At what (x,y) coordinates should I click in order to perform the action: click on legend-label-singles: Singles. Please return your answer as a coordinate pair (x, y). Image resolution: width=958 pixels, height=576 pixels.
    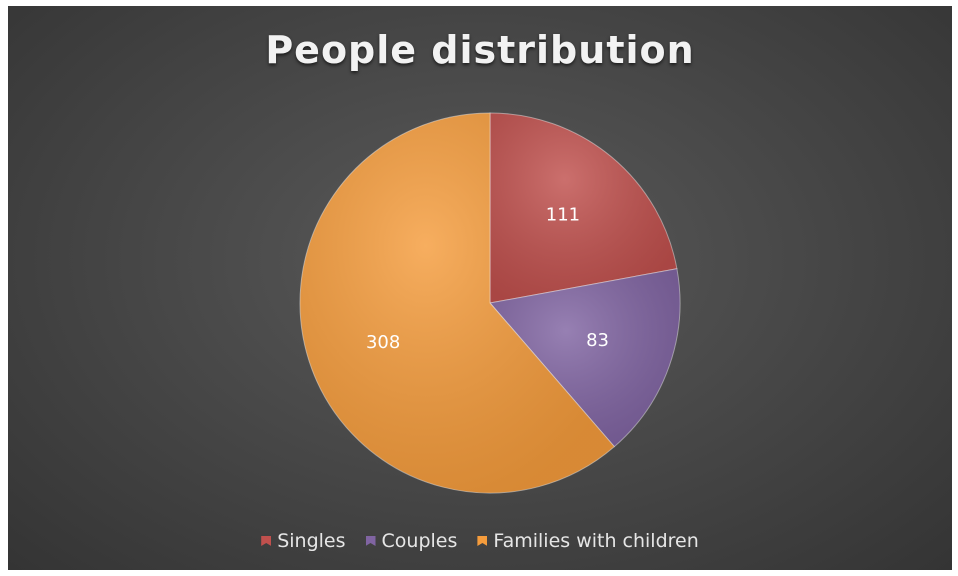
    Looking at the image, I should click on (311, 541).